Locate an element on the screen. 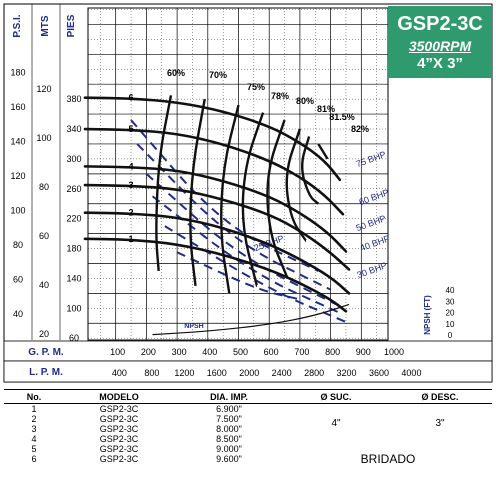  pies-tick-label: 340 is located at coordinates (73, 129).